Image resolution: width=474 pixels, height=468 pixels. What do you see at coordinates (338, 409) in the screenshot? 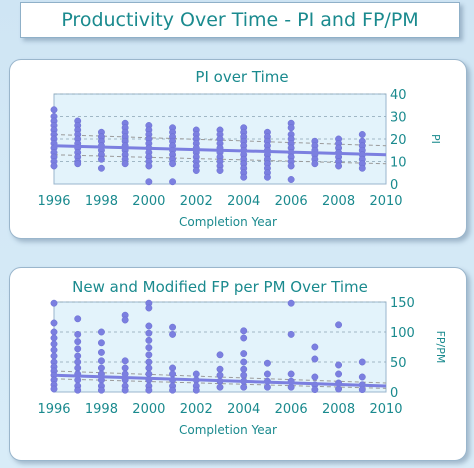
I see `x-tick-label: 2008` at bounding box center [338, 409].